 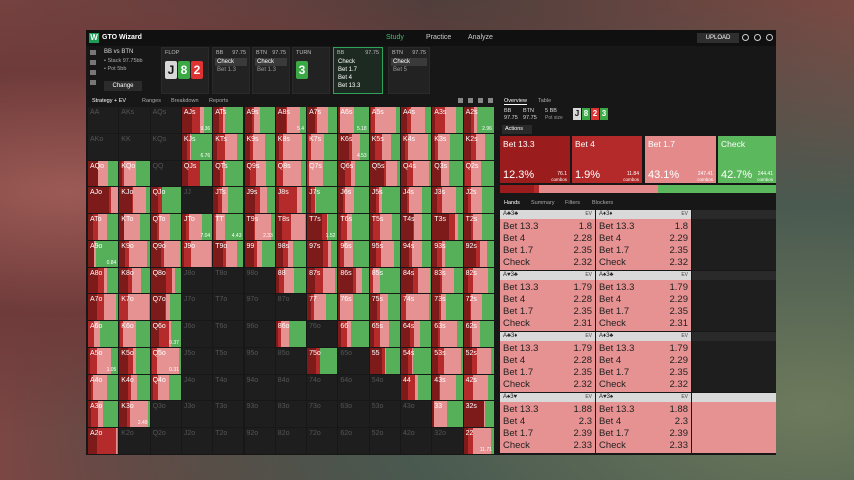 What do you see at coordinates (291, 120) in the screenshot?
I see `hand-cell: A8s 5.4` at bounding box center [291, 120].